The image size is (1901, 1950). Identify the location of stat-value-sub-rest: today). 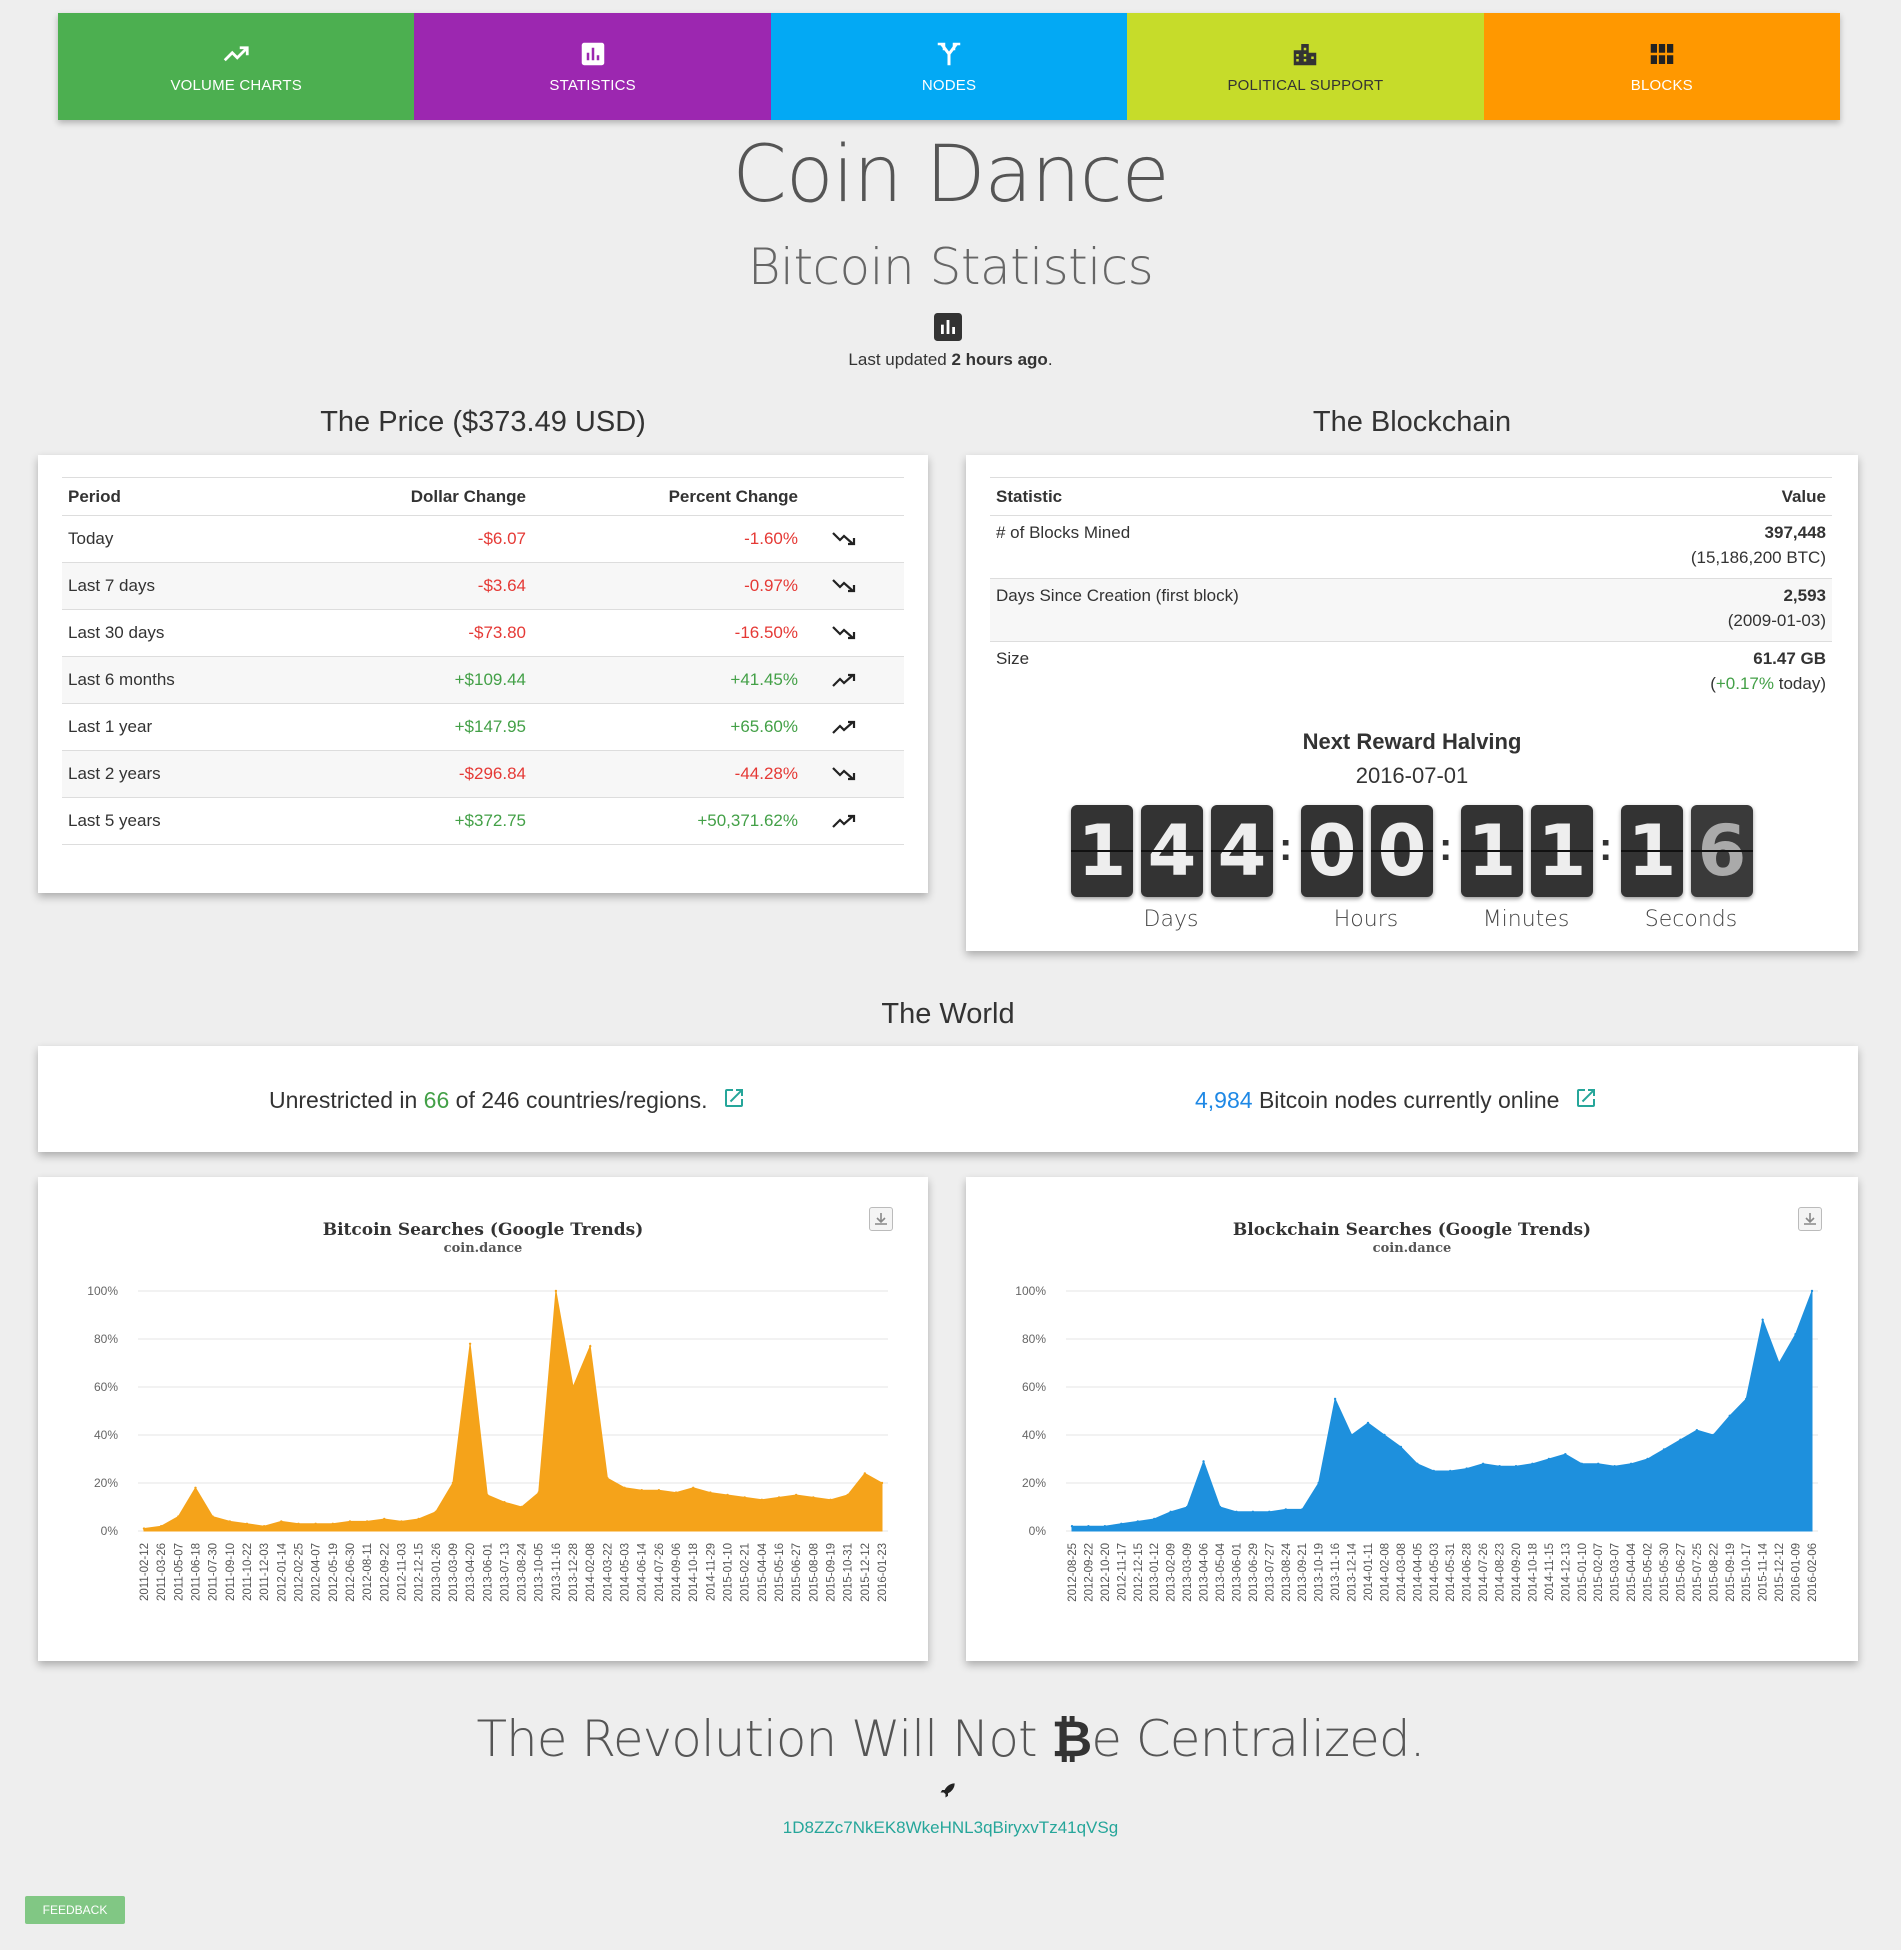
(1800, 683).